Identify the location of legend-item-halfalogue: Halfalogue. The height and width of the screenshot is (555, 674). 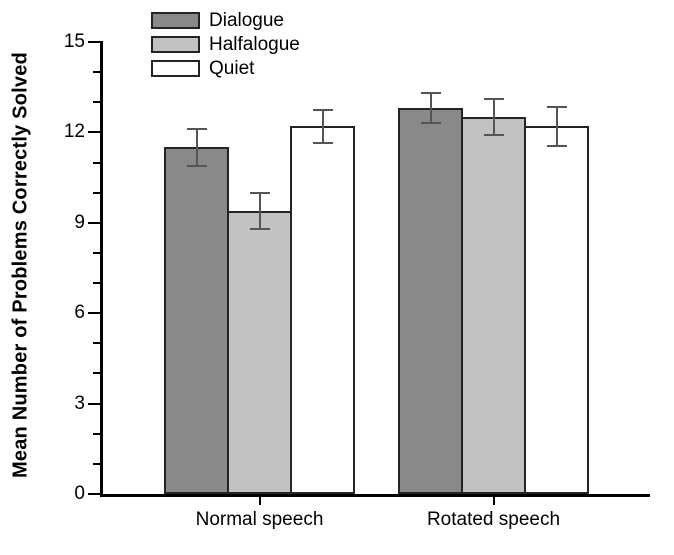
(225, 44).